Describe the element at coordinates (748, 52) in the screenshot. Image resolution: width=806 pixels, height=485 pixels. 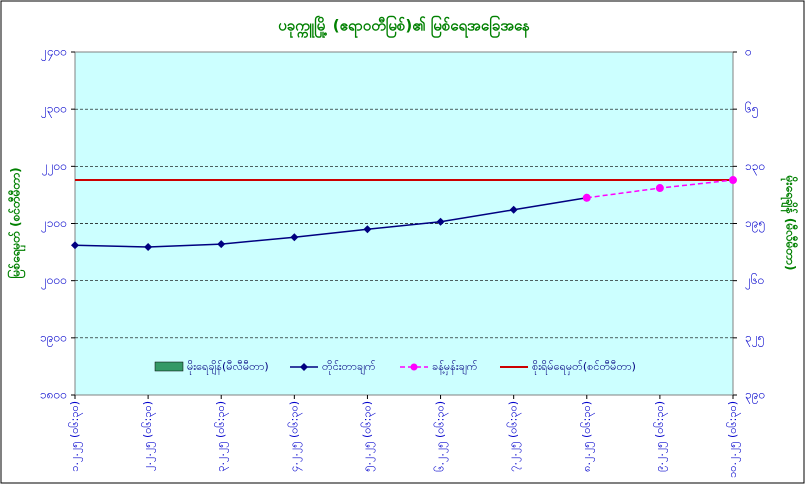
I see `y2-tick-label: ၀` at that location.